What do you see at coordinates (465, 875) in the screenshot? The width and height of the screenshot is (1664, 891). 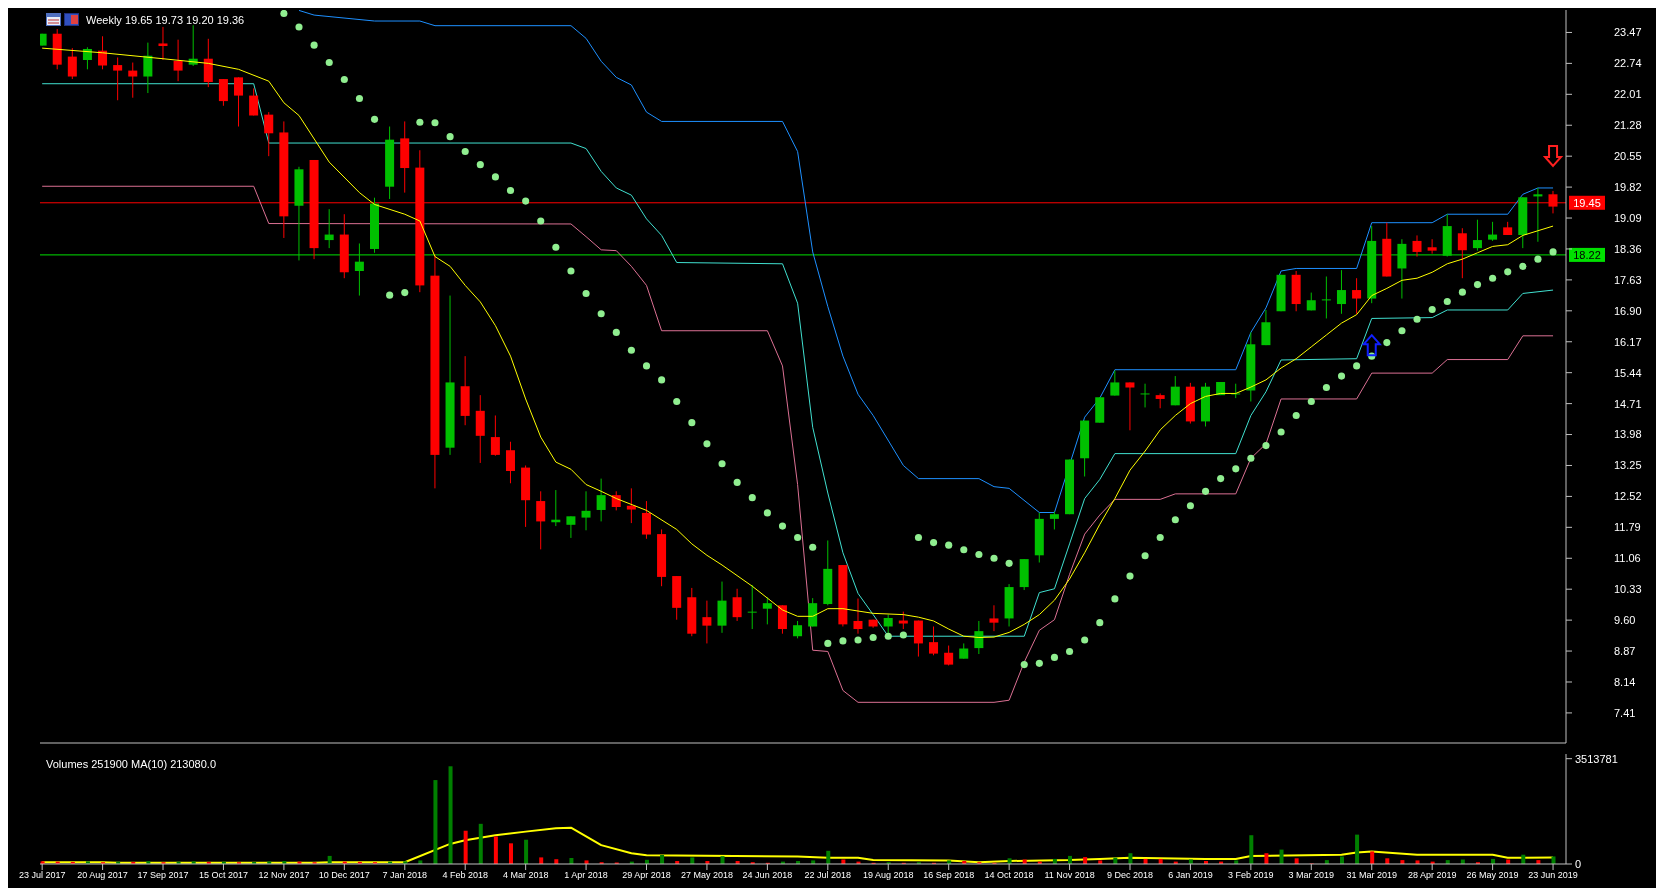 I see `x-tick-label: 4 Feb 2018` at bounding box center [465, 875].